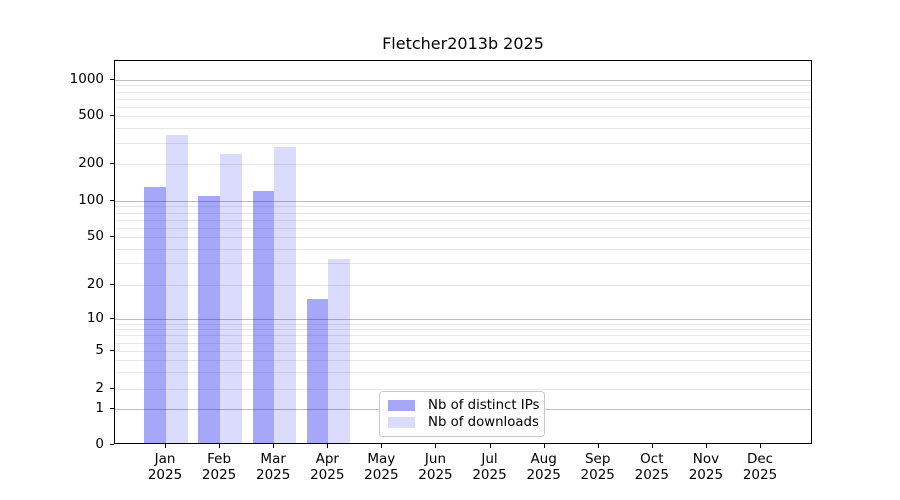 This screenshot has width=900, height=500. What do you see at coordinates (99, 444) in the screenshot?
I see `y-tick-label: 0` at bounding box center [99, 444].